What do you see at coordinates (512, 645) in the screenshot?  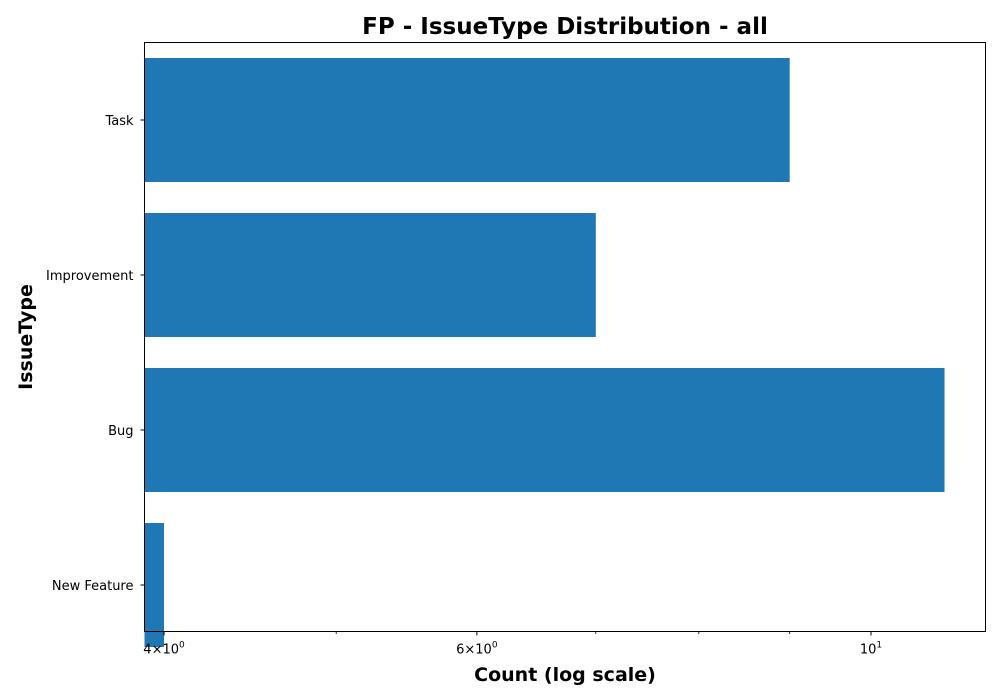 I see `x-axis-ticks: 4×100 6×100 101` at bounding box center [512, 645].